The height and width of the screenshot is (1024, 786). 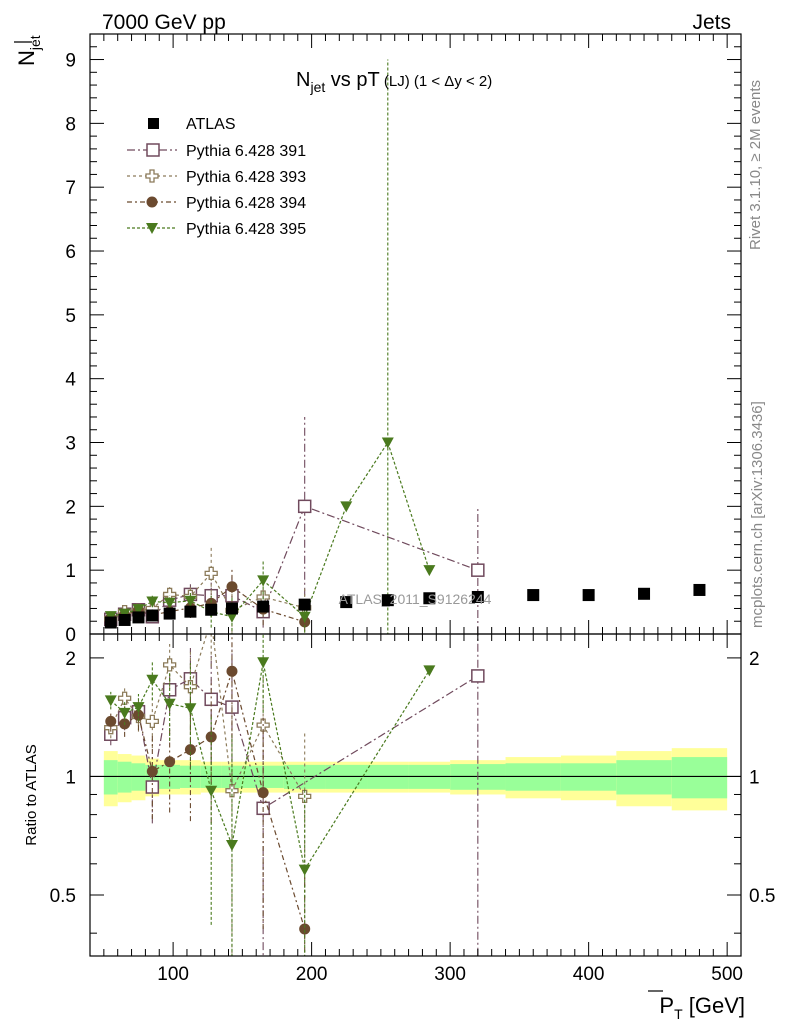 What do you see at coordinates (70, 659) in the screenshot?
I see `ratio-tick-label-left: 2` at bounding box center [70, 659].